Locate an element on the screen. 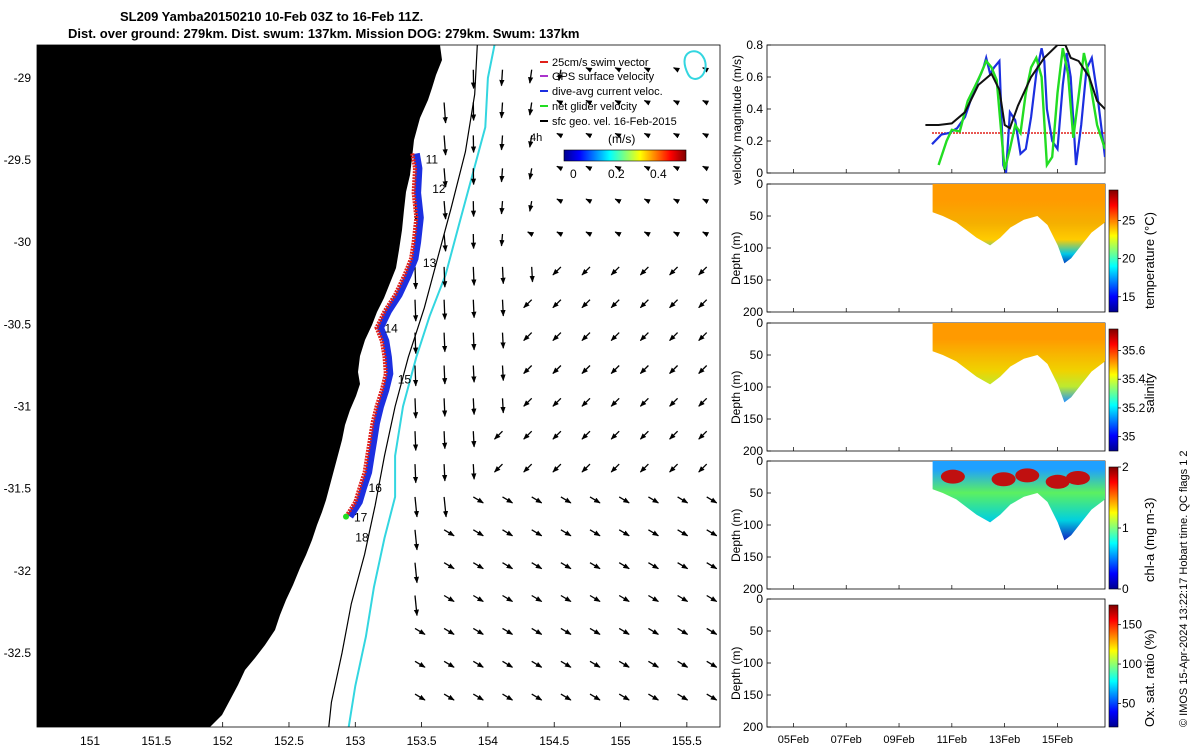 This screenshot has height=750, width=1200. time-tick-label: 05Feb is located at coordinates (793, 740).